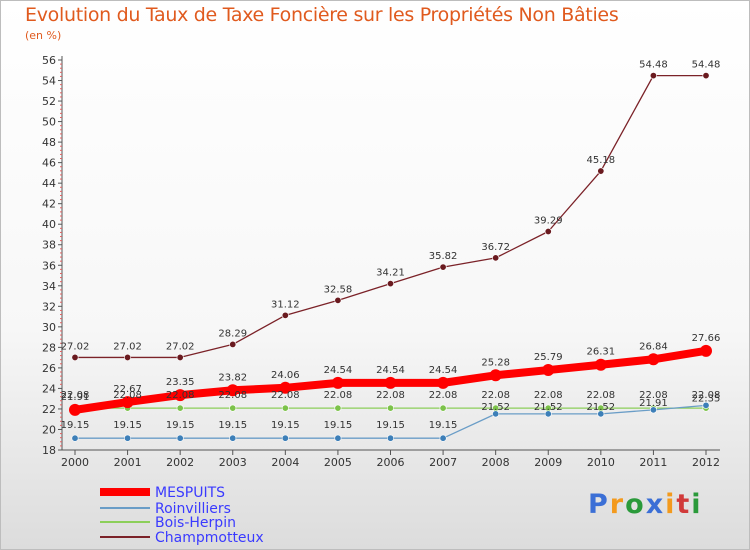 The image size is (750, 550). I want to click on data-label-champmotteux: 31.12, so click(285, 304).